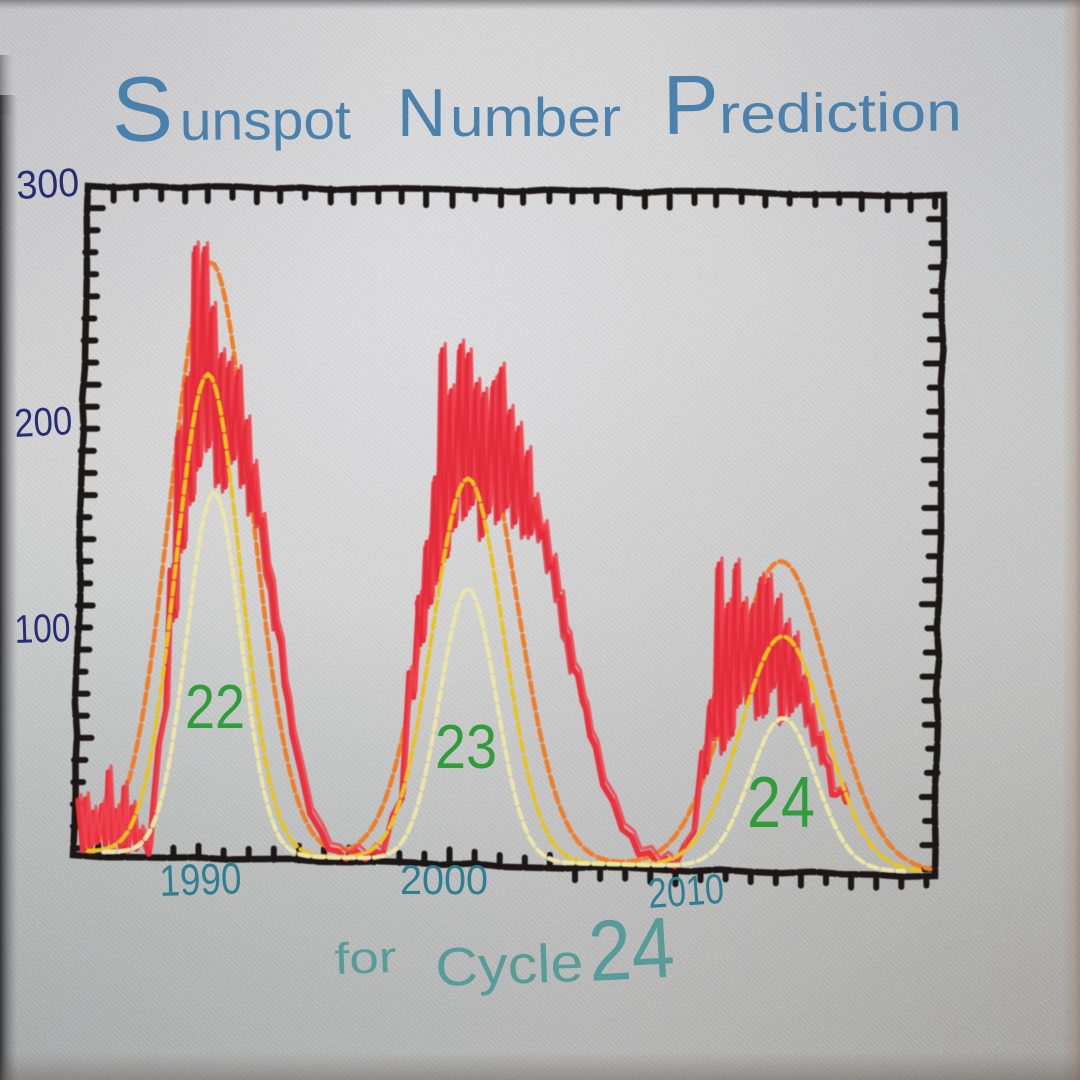 The image size is (1080, 1080). What do you see at coordinates (215, 707) in the screenshot?
I see `svg-text: 22` at bounding box center [215, 707].